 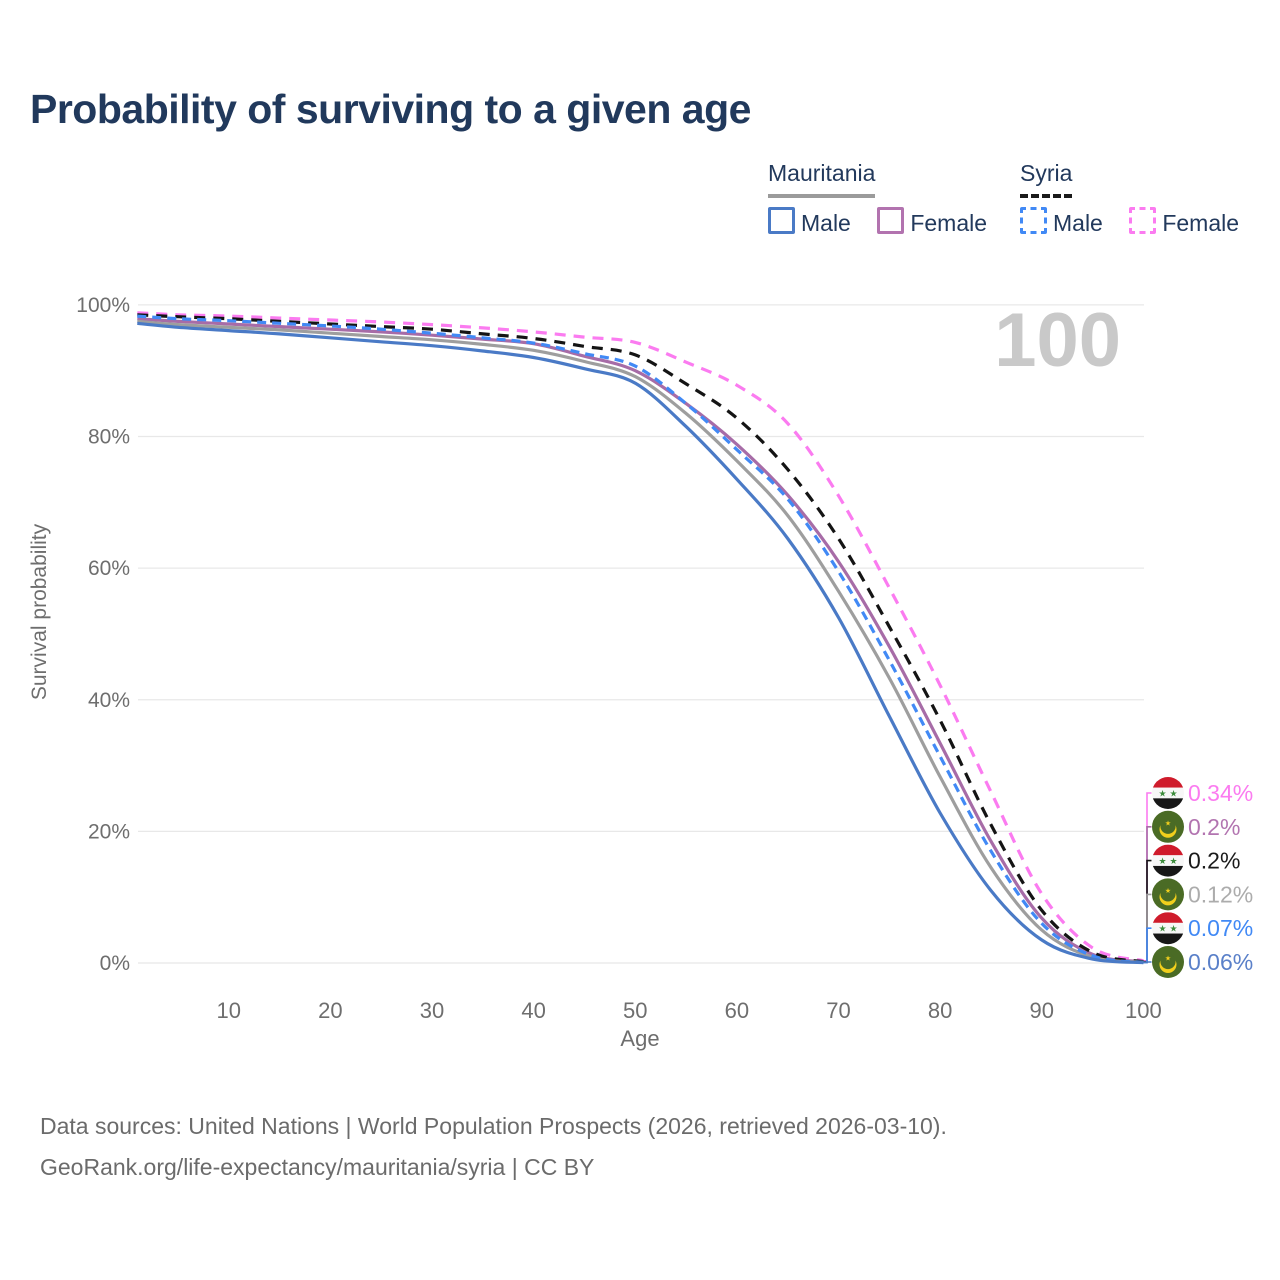 I want to click on legend-item-mauritania-female: Female, so click(x=932, y=222).